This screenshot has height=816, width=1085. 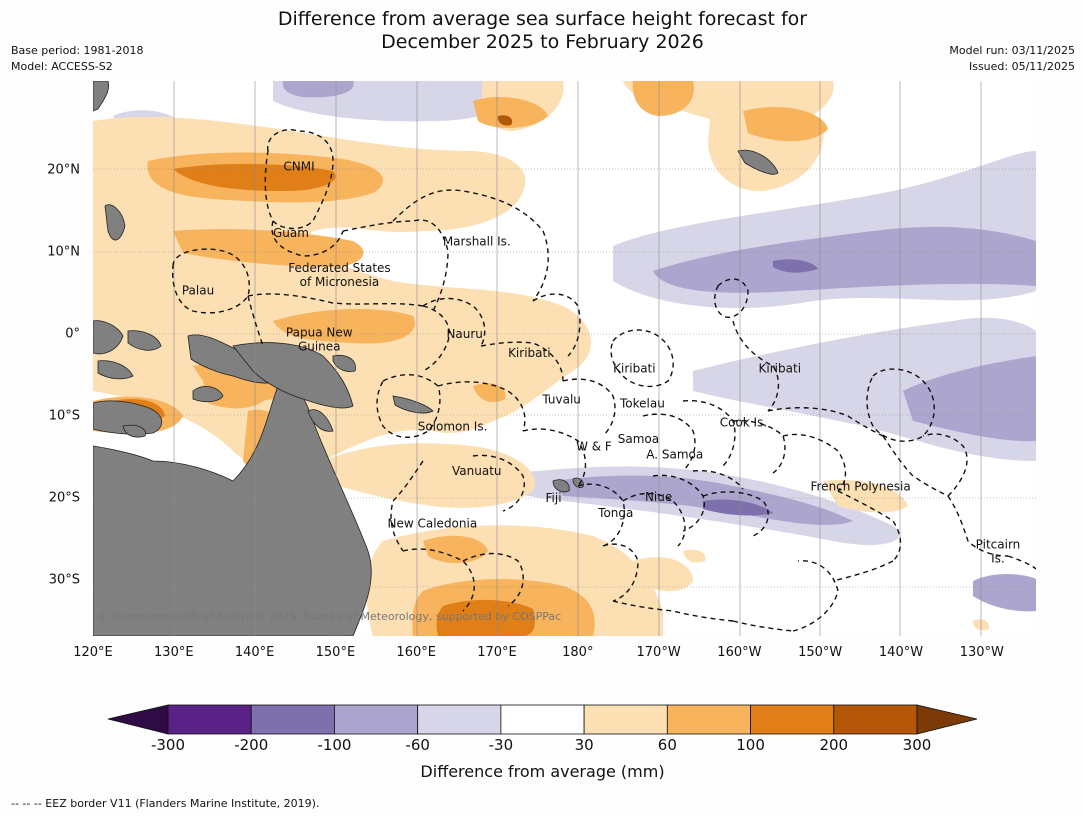 I want to click on region-label: CNMI, so click(x=298, y=167).